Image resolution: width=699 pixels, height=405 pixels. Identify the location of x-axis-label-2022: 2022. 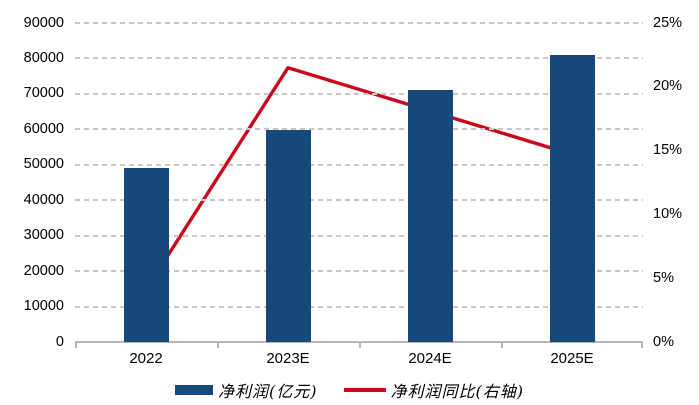
(146, 358).